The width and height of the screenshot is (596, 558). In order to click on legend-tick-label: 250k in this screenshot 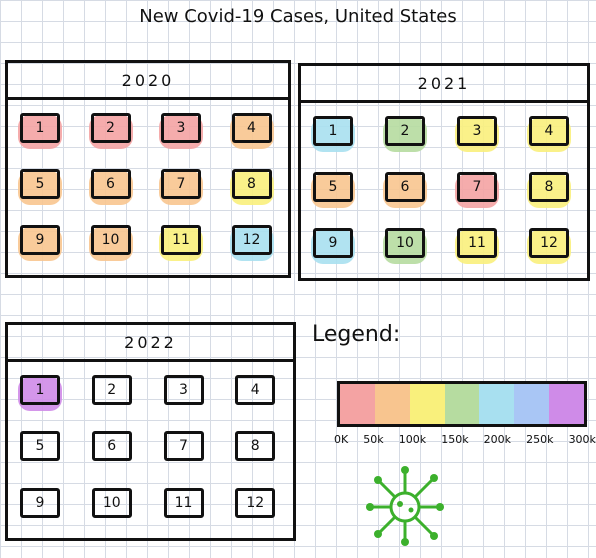, I will do `click(540, 439)`.